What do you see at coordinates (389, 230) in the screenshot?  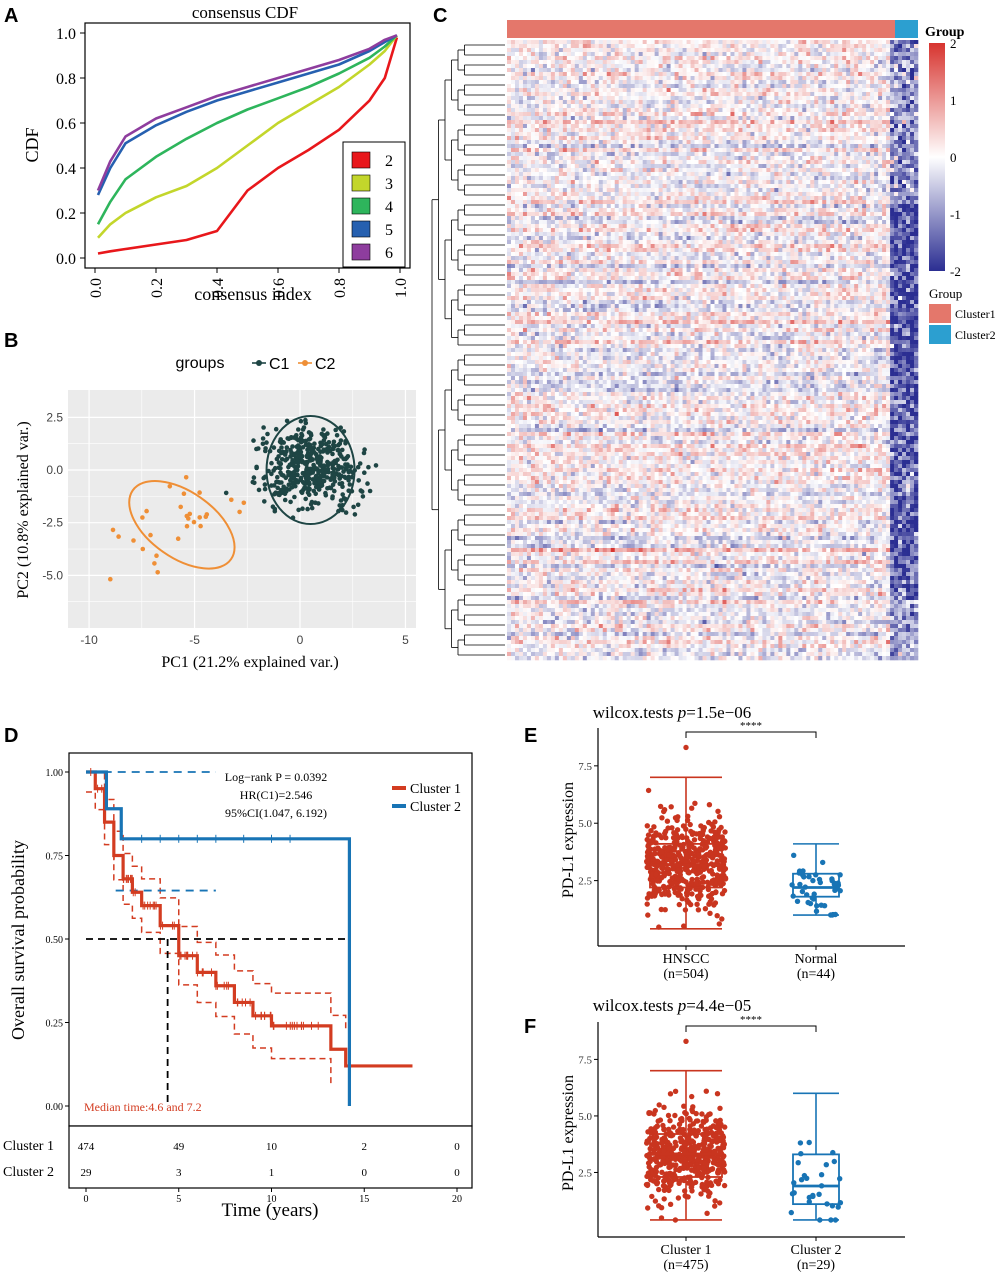 I see `cdf-legend-label-5: 5` at bounding box center [389, 230].